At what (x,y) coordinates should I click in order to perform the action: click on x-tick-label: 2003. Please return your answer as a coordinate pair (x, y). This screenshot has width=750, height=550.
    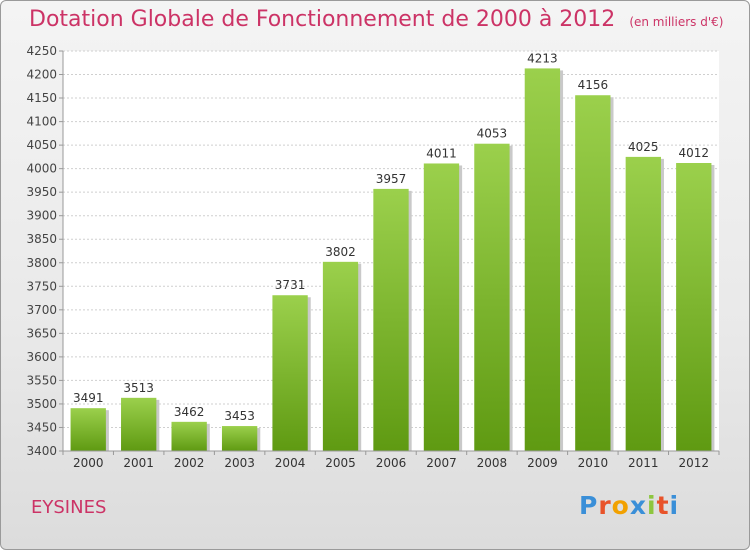
    Looking at the image, I should click on (239, 463).